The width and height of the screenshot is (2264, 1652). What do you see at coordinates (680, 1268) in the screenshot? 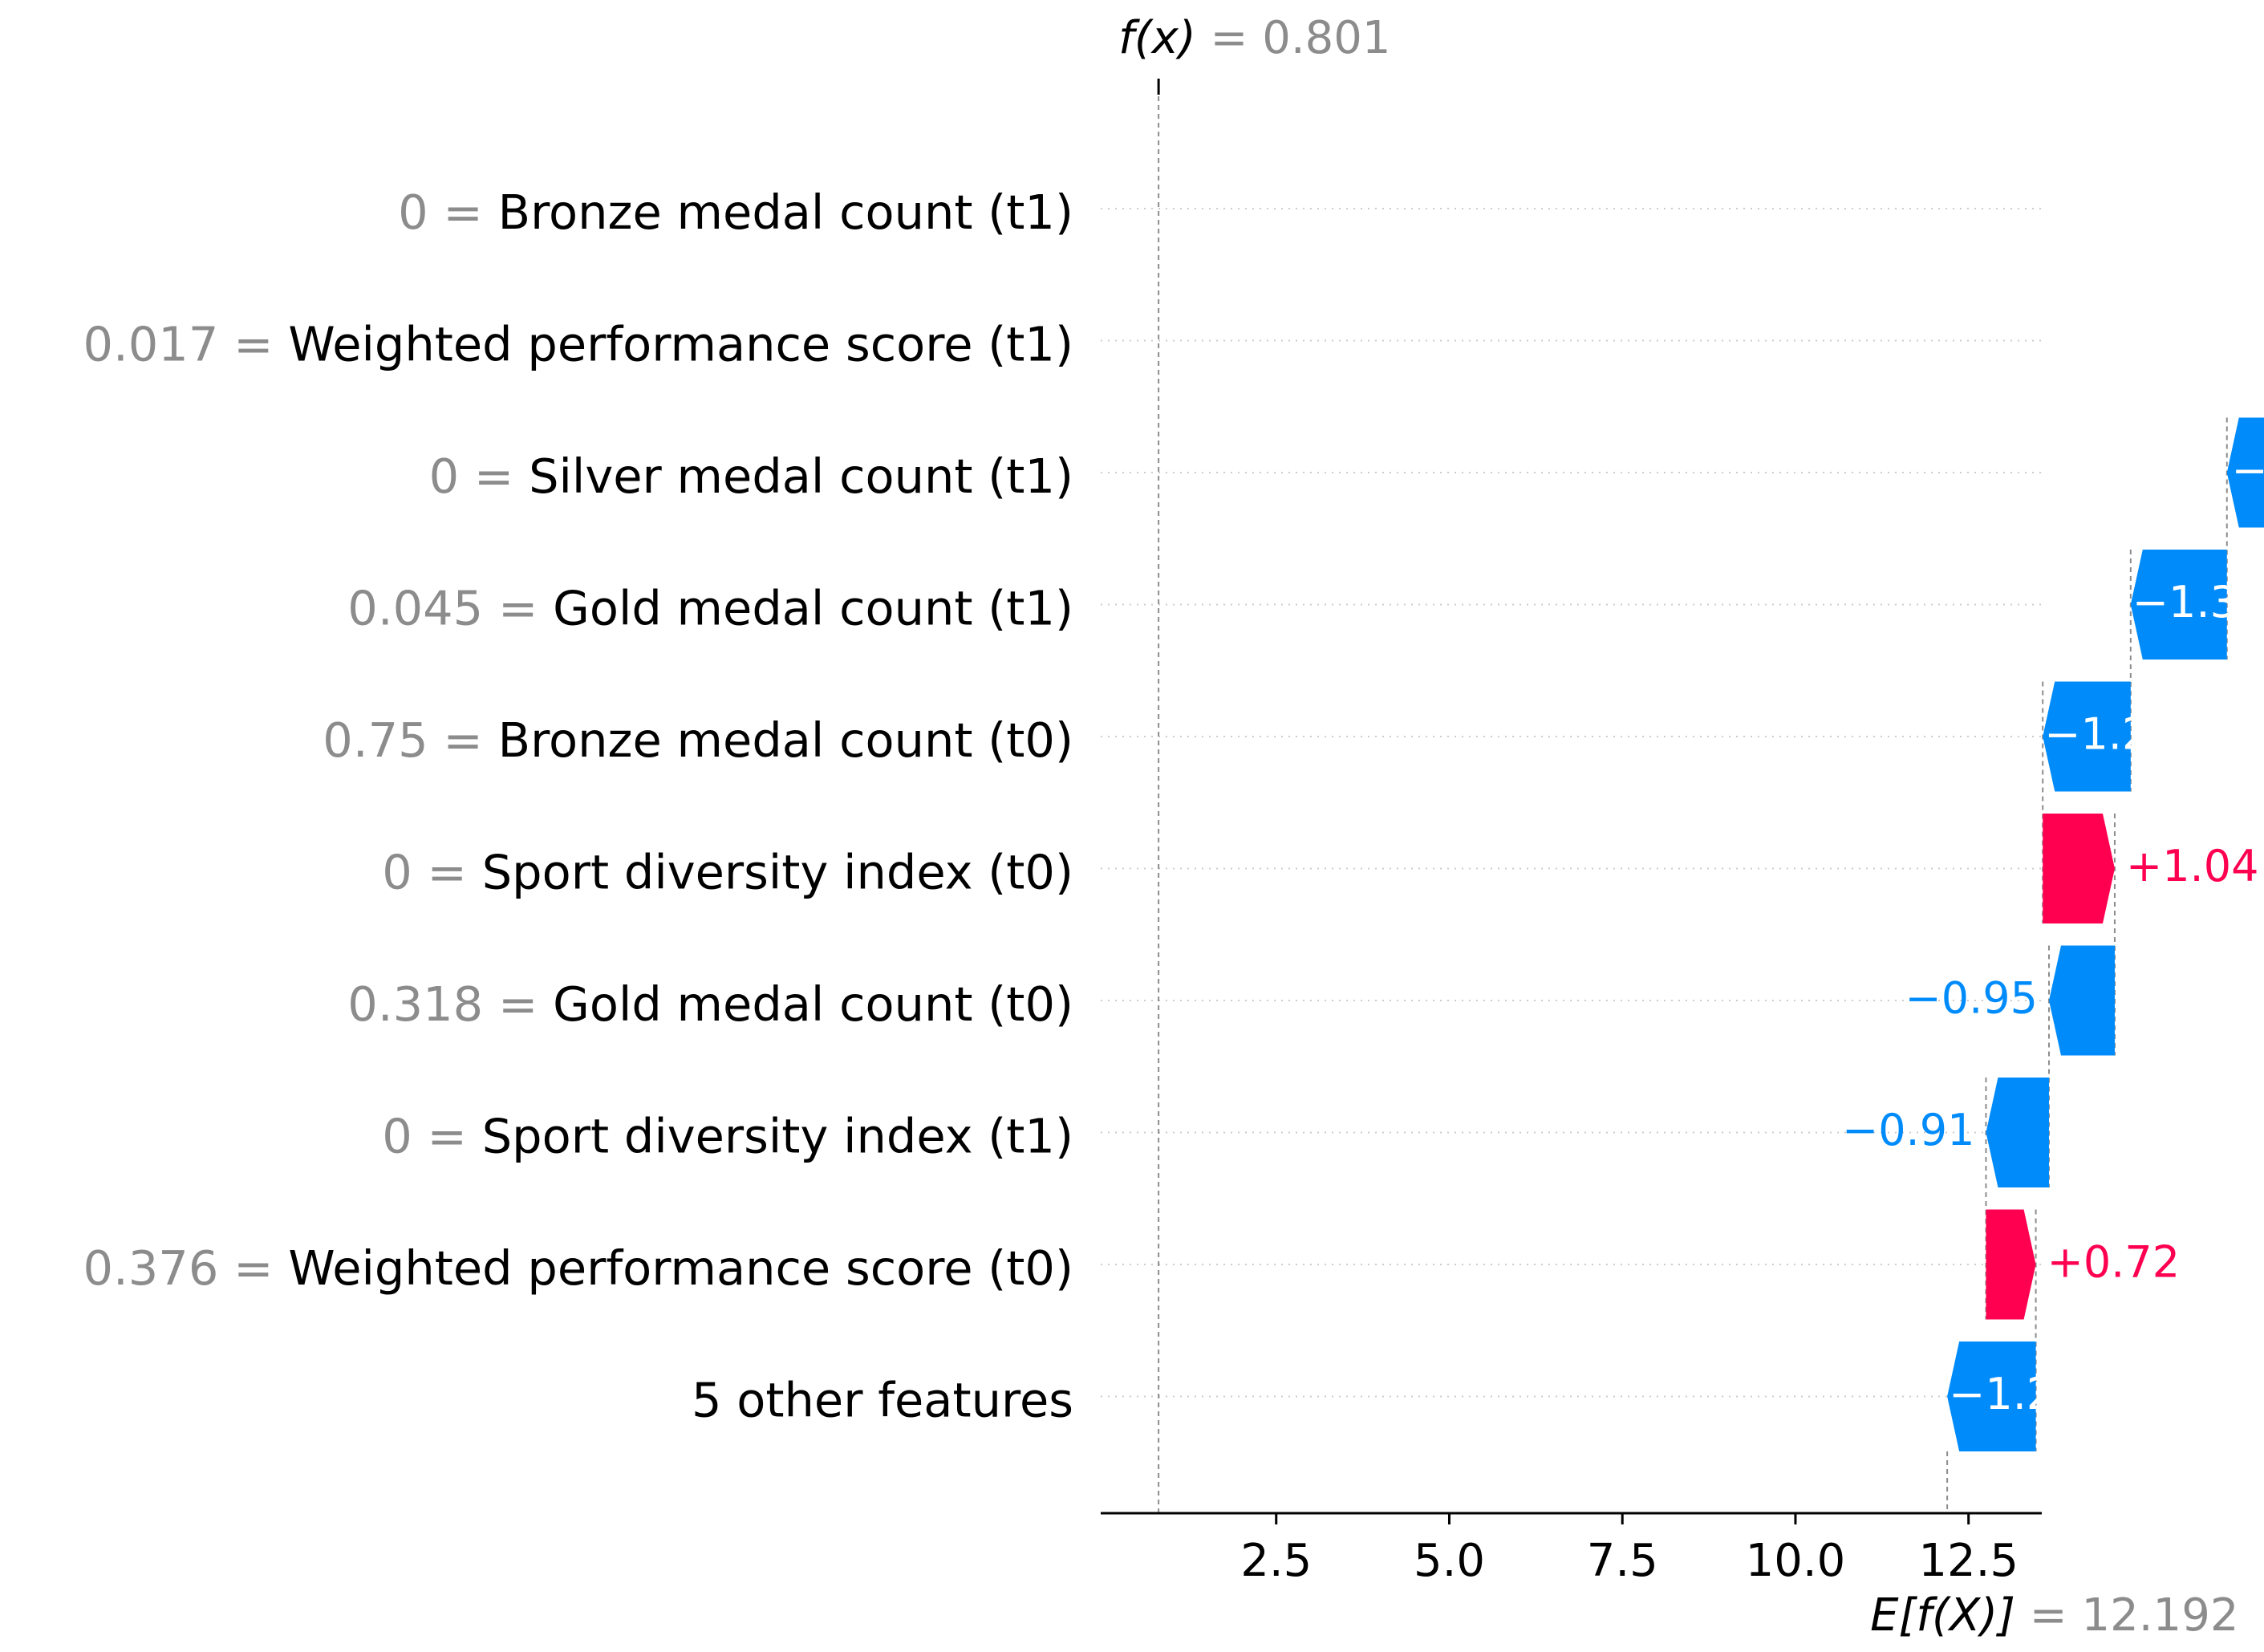
I see `feature-name: Weighted performance score (t0)` at bounding box center [680, 1268].